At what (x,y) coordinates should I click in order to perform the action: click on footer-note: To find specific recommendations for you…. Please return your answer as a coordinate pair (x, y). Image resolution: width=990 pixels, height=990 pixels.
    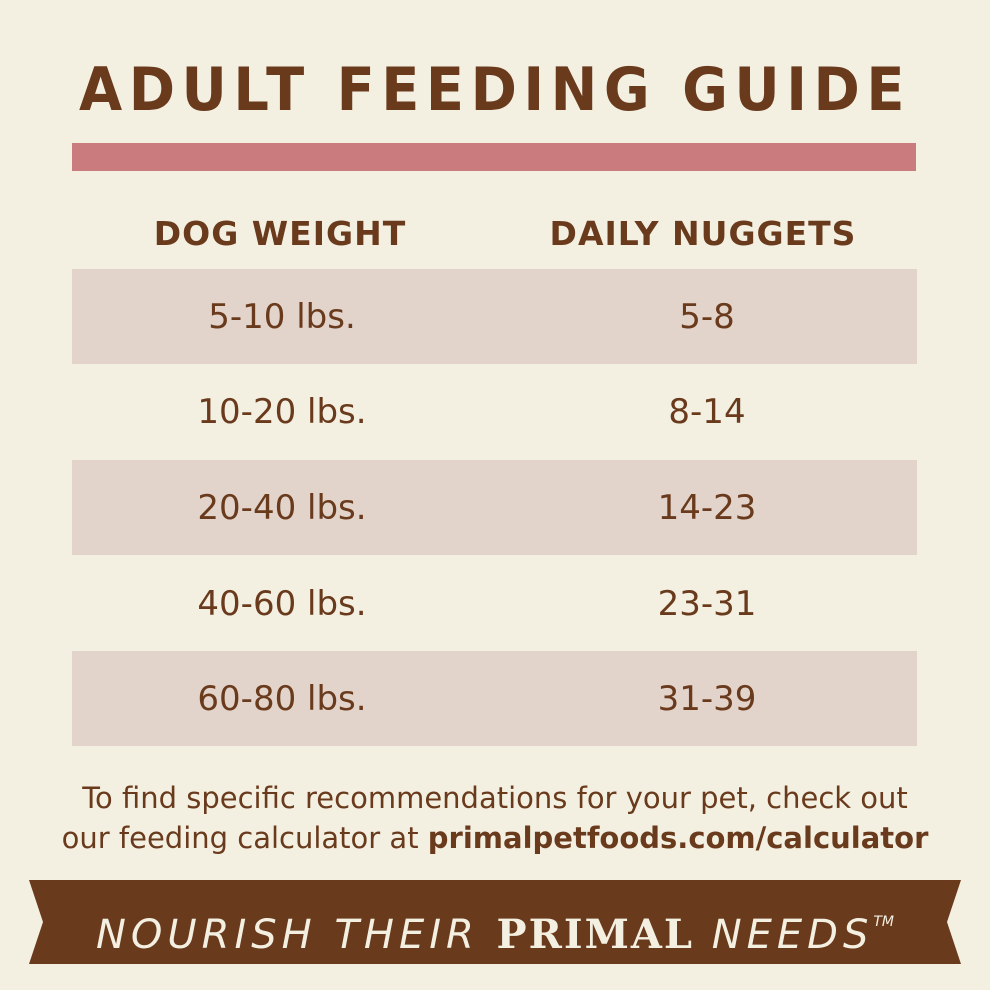
    Looking at the image, I should click on (495, 818).